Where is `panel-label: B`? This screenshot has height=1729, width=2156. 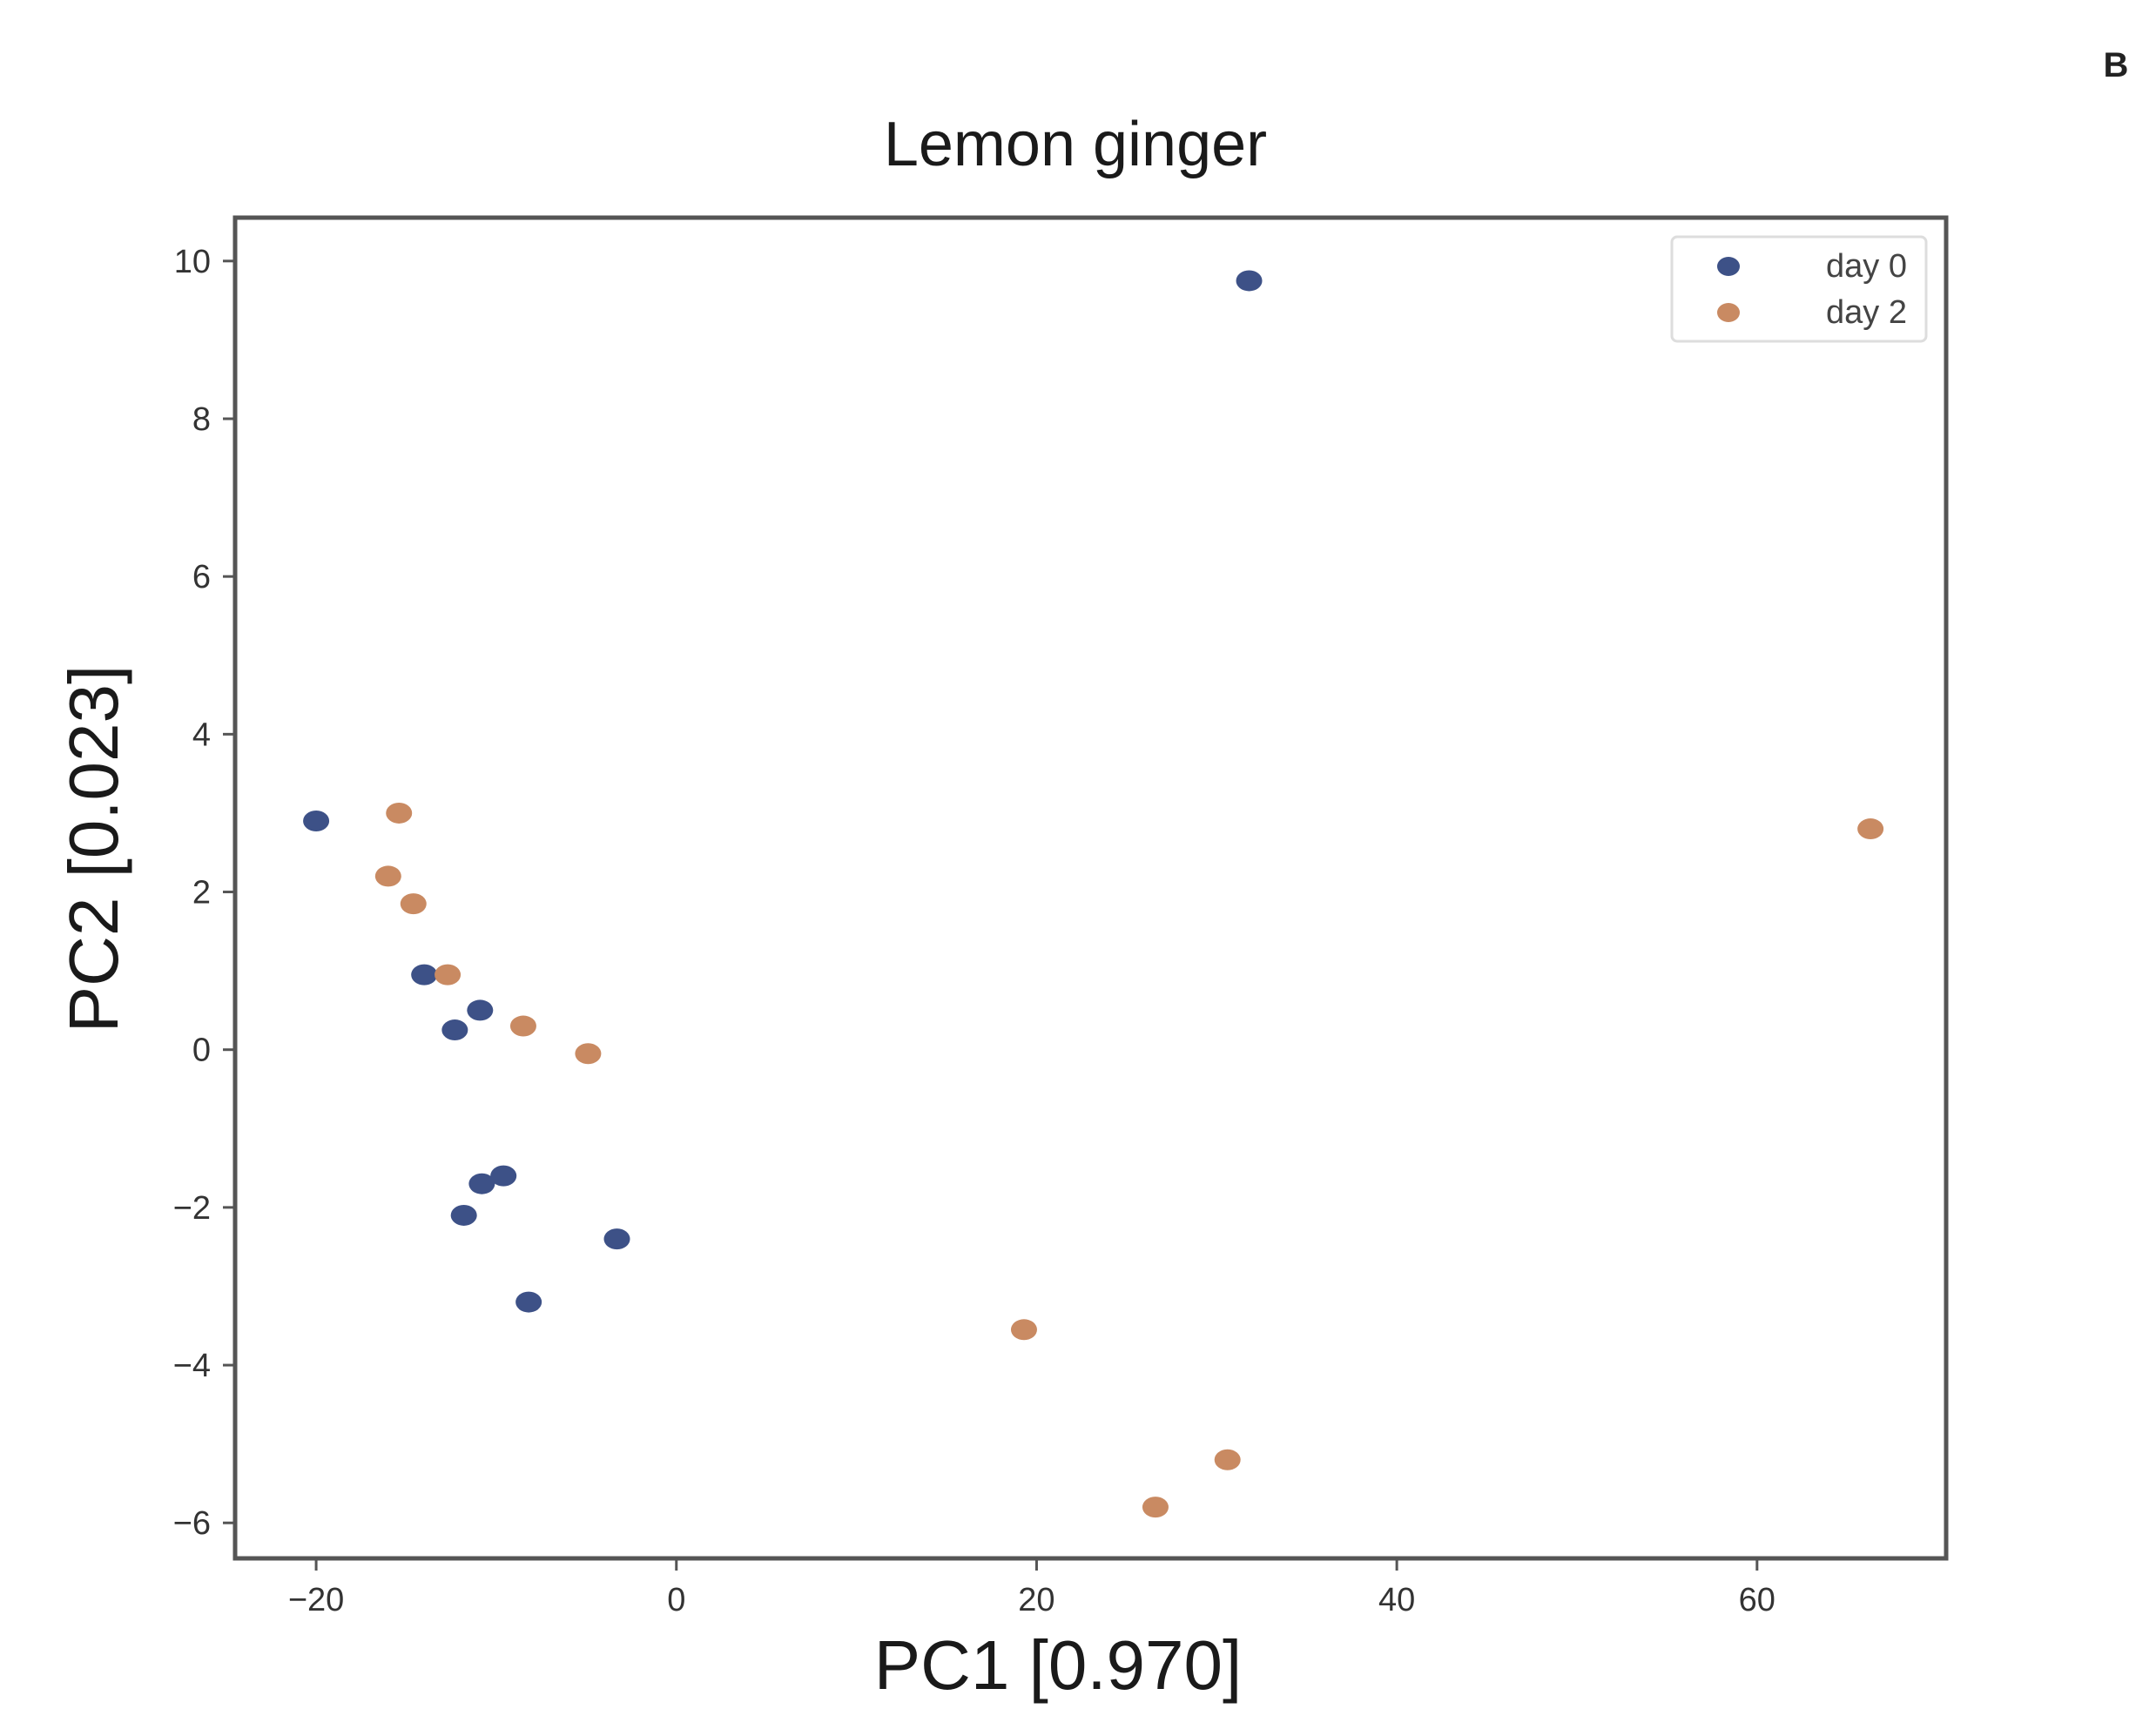
panel-label: B is located at coordinates (2116, 65).